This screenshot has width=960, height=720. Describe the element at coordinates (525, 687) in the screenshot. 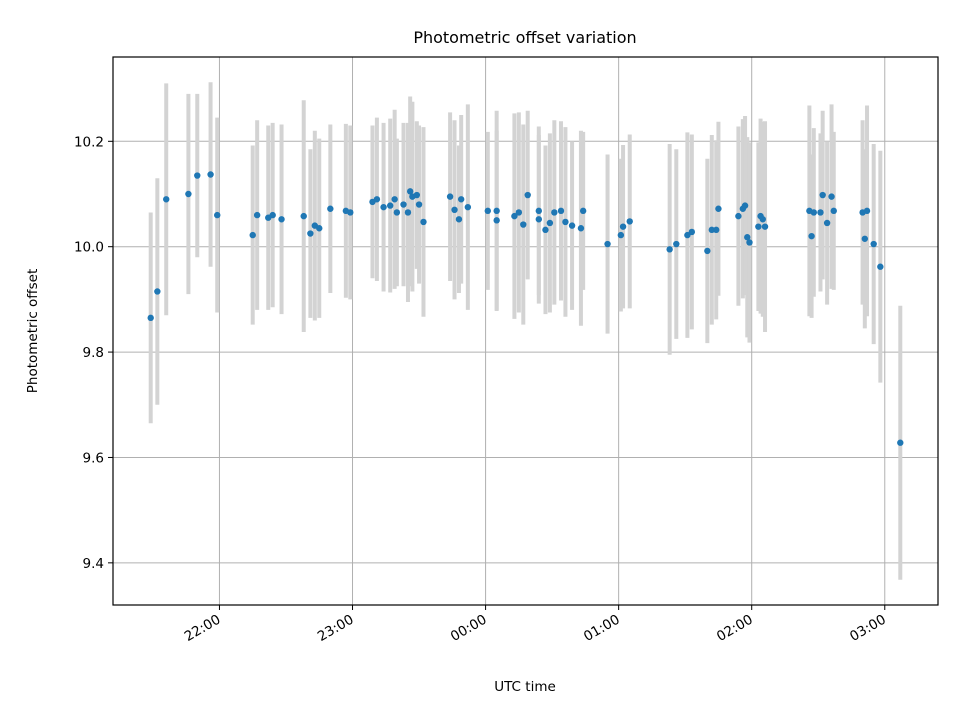

I see `x-axis-label: UTC time` at that location.